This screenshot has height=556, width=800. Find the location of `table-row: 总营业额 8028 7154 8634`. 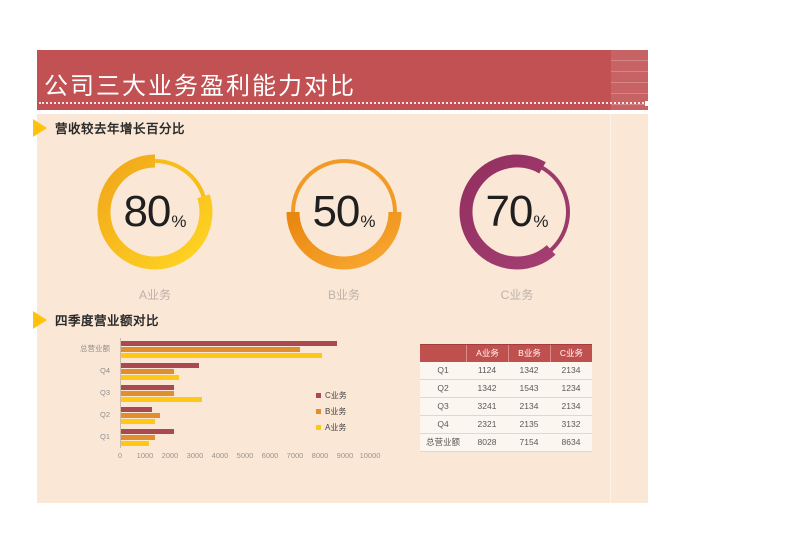

table-row: 总营业额 8028 7154 8634 is located at coordinates (506, 443).